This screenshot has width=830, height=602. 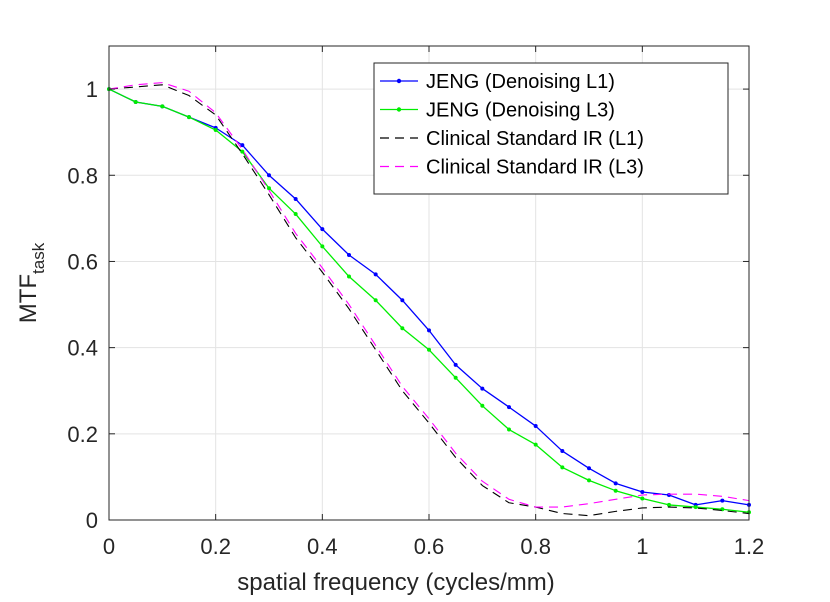 What do you see at coordinates (535, 546) in the screenshot?
I see `x-tick-label: 0.8` at bounding box center [535, 546].